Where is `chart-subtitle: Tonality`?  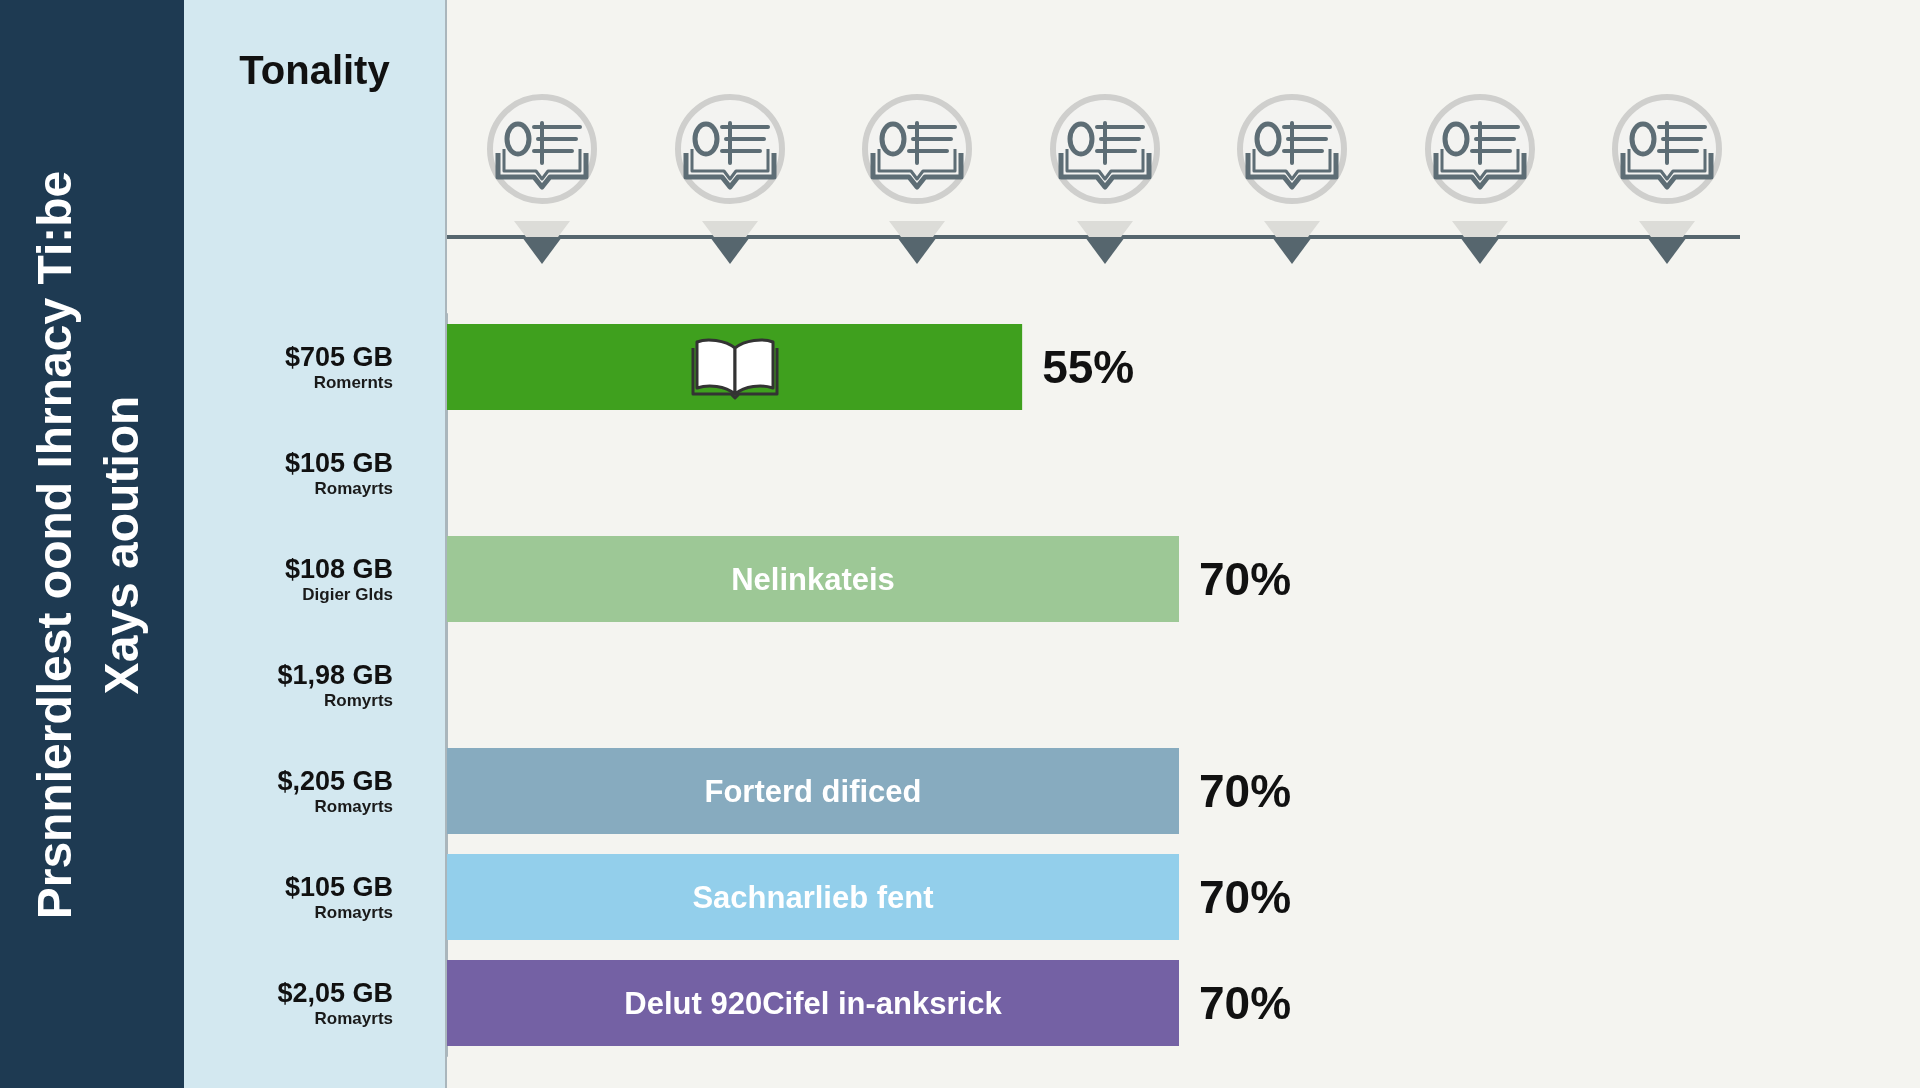
chart-subtitle: Tonality is located at coordinates (314, 70).